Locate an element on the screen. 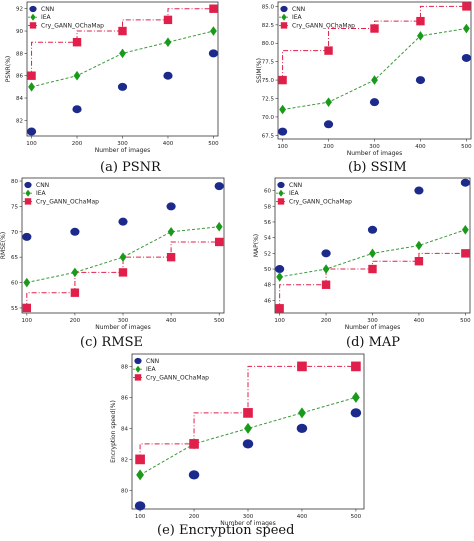 The width and height of the screenshot is (474, 541). y-tick-label: 80 is located at coordinates (124, 491).